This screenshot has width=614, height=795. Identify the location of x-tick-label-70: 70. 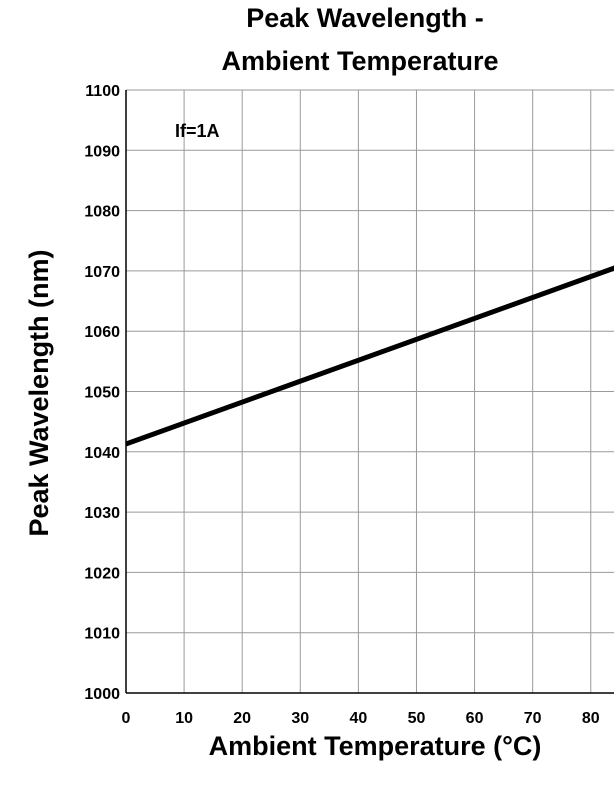
(533, 718).